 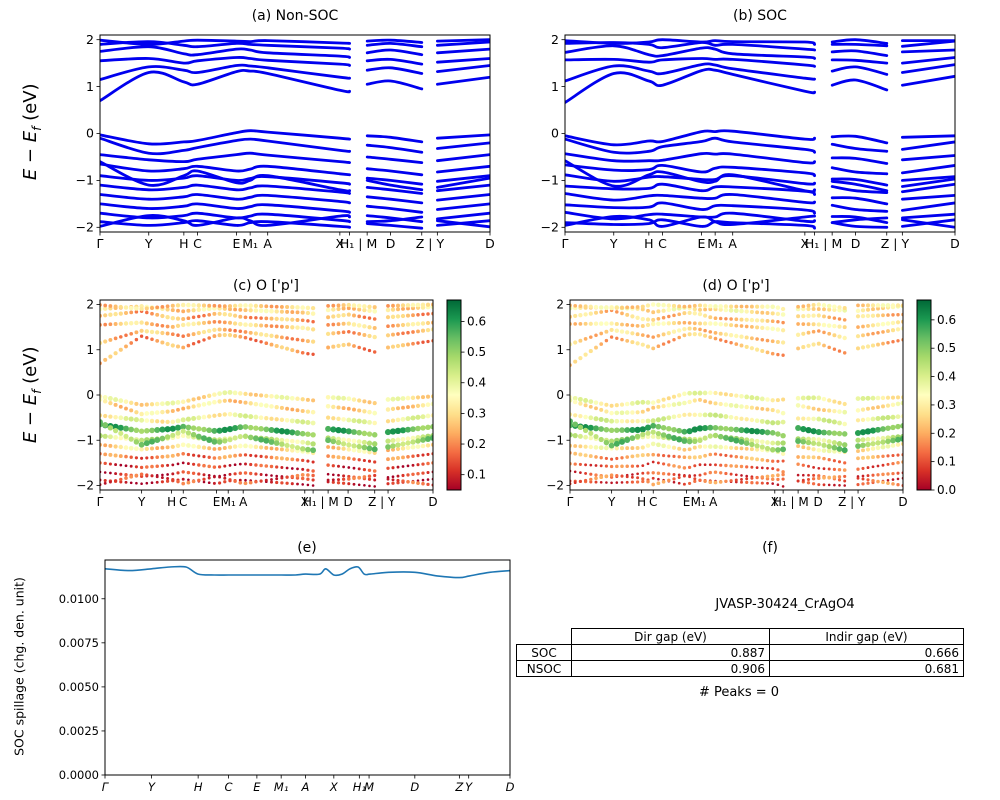 I want to click on colorbar-c: 0.1 0.2 0.3 0.4 0.5 0.6, so click(x=466, y=395).